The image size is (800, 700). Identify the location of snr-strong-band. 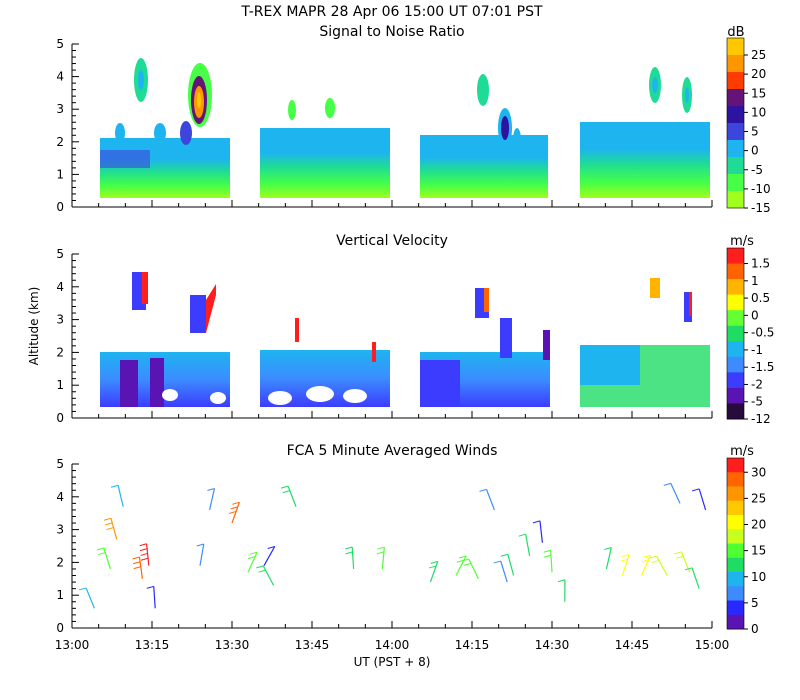
(125, 159).